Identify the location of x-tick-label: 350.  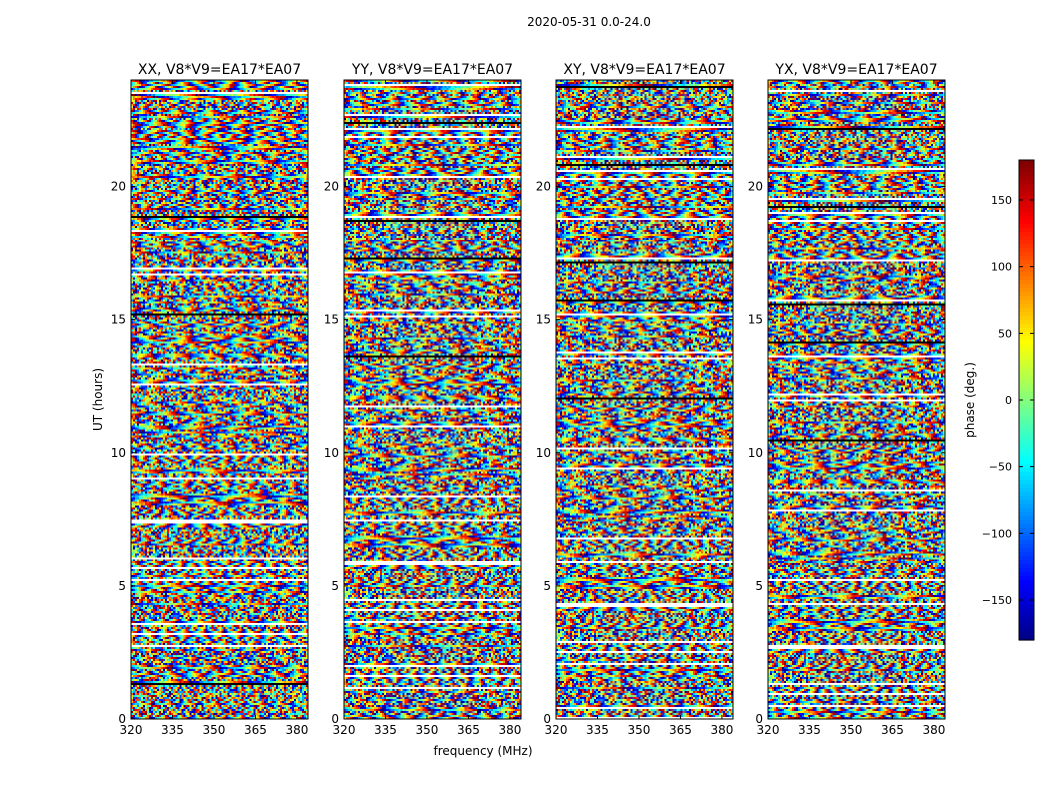
(639, 730).